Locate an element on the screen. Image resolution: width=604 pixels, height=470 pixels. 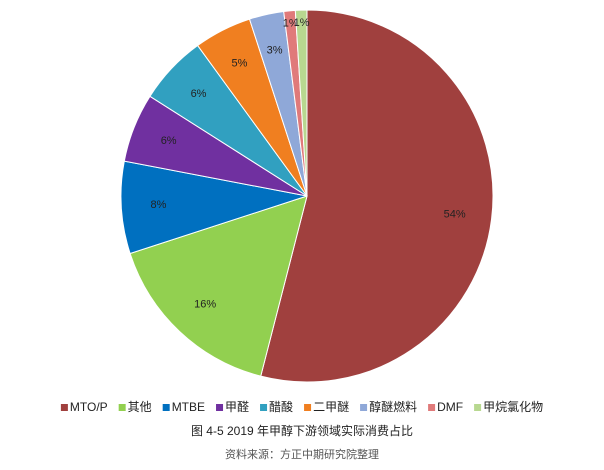
chart-source: 资料来源：方正中期研究院整理 is located at coordinates (302, 454).